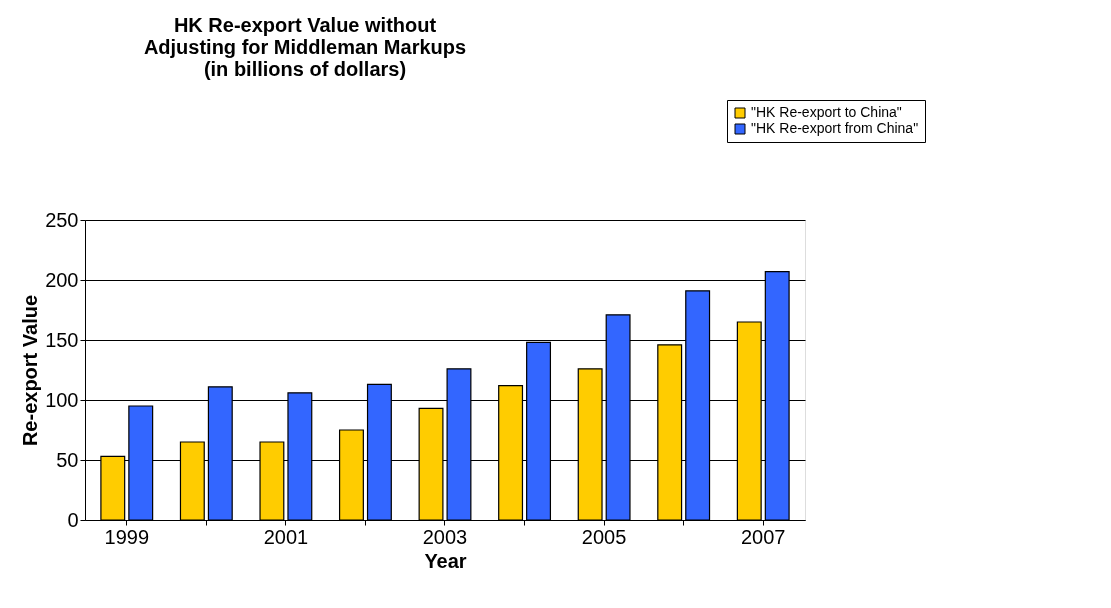  I want to click on legend-label: "HK Re-export to China", so click(826, 112).